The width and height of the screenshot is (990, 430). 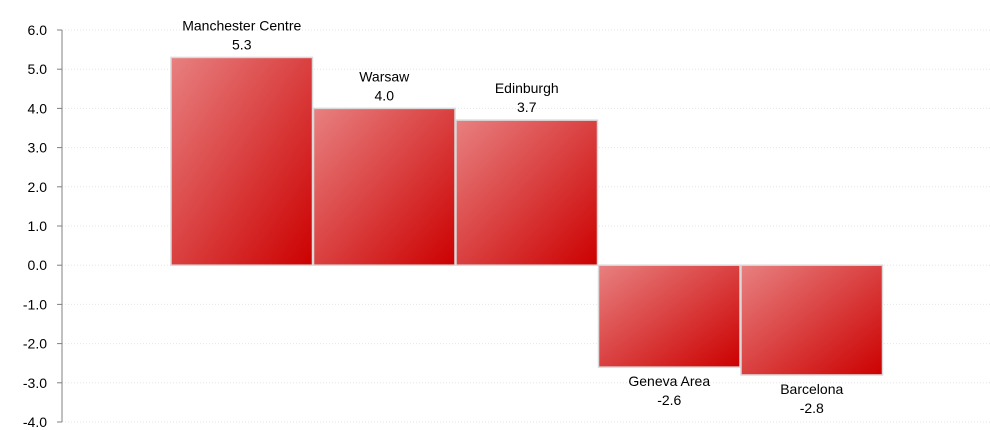 What do you see at coordinates (669, 381) in the screenshot?
I see `category-label: Geneva Area` at bounding box center [669, 381].